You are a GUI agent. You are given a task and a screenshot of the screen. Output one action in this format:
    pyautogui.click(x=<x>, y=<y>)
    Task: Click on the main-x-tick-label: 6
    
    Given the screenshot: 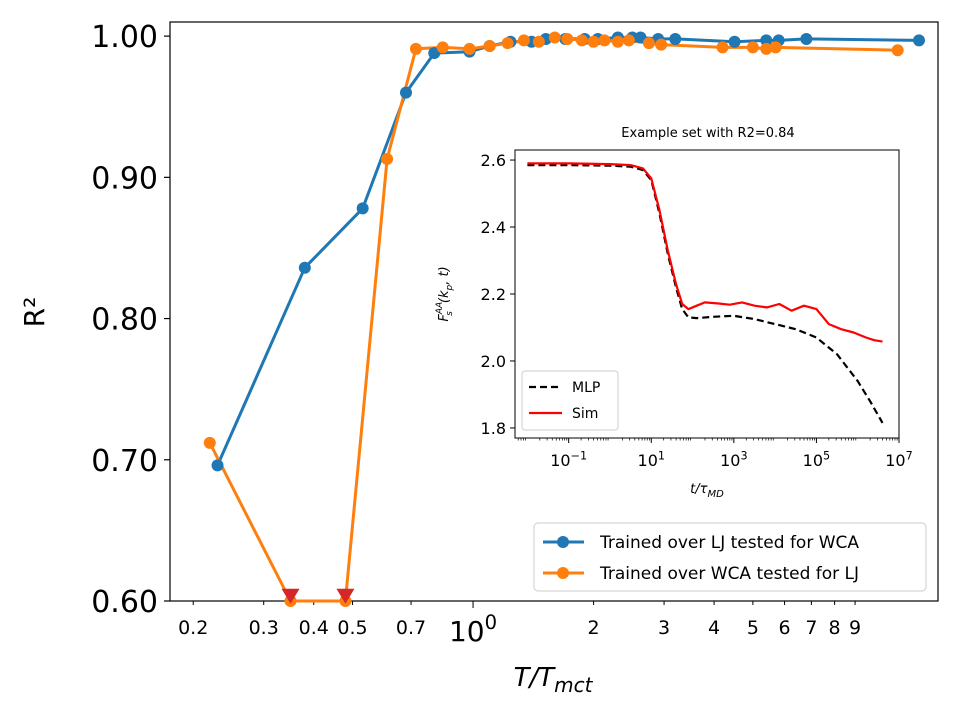 What is the action you would take?
    pyautogui.click(x=785, y=628)
    